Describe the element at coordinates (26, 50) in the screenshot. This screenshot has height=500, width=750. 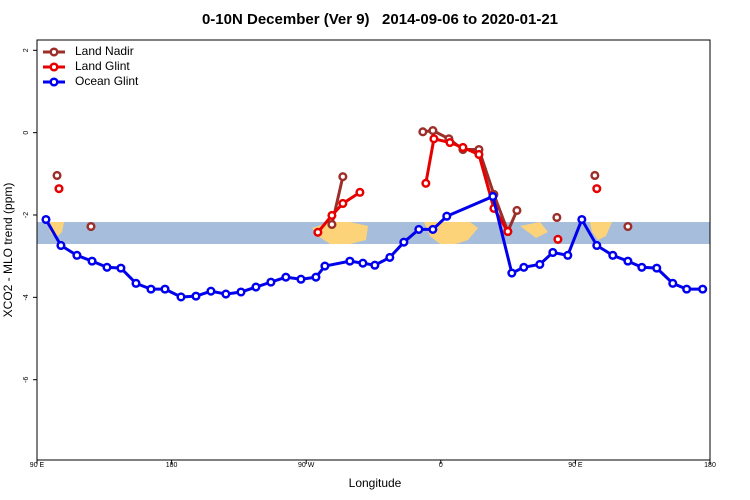
I see `y-tick-label: 2` at that location.